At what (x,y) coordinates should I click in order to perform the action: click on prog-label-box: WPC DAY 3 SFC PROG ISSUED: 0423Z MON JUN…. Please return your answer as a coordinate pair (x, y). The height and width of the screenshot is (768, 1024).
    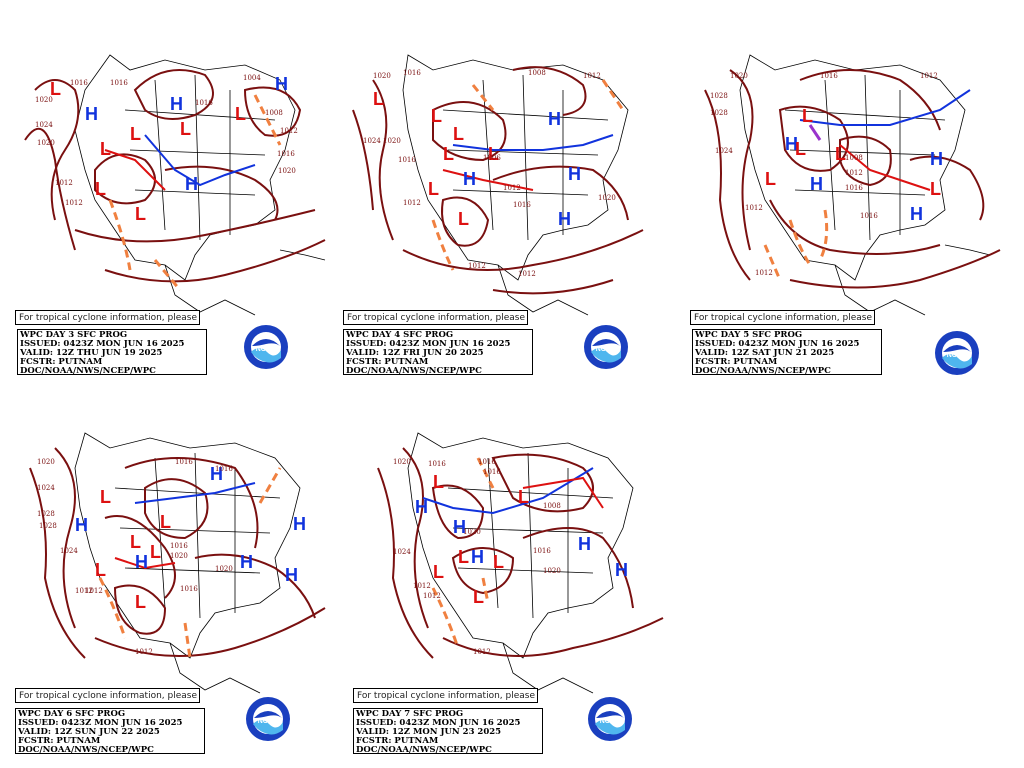
    Looking at the image, I should click on (112, 352).